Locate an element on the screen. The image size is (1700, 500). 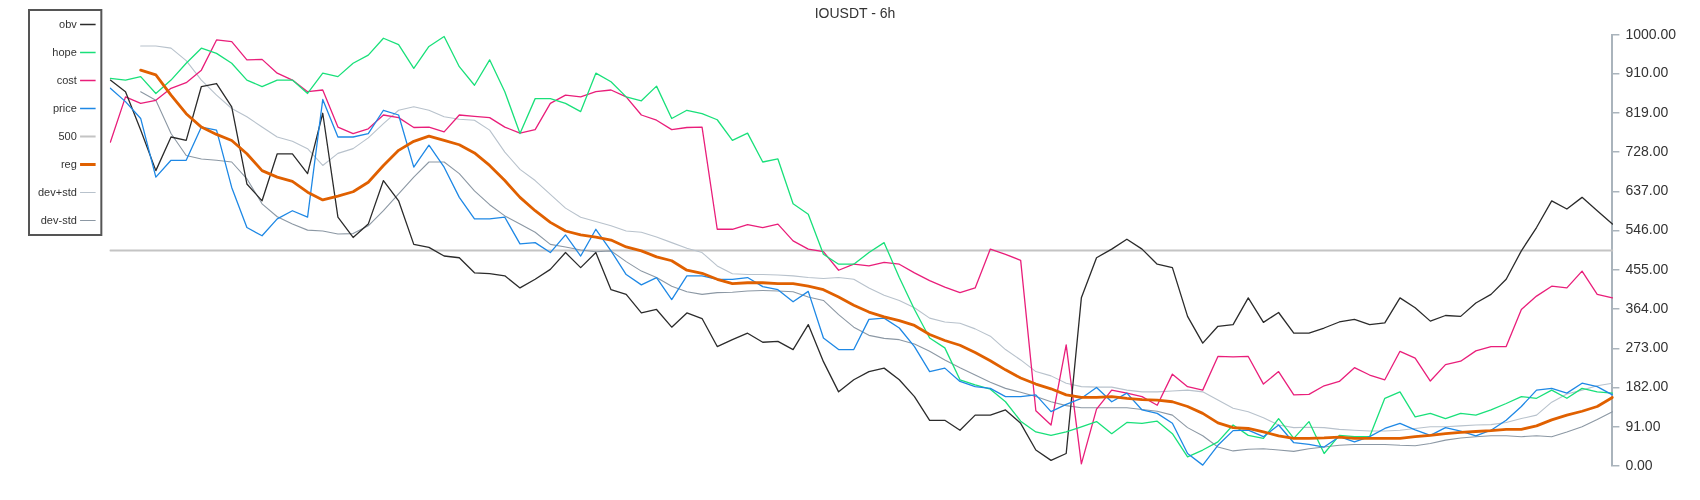
y-tick-label: 637.00 is located at coordinates (1647, 190).